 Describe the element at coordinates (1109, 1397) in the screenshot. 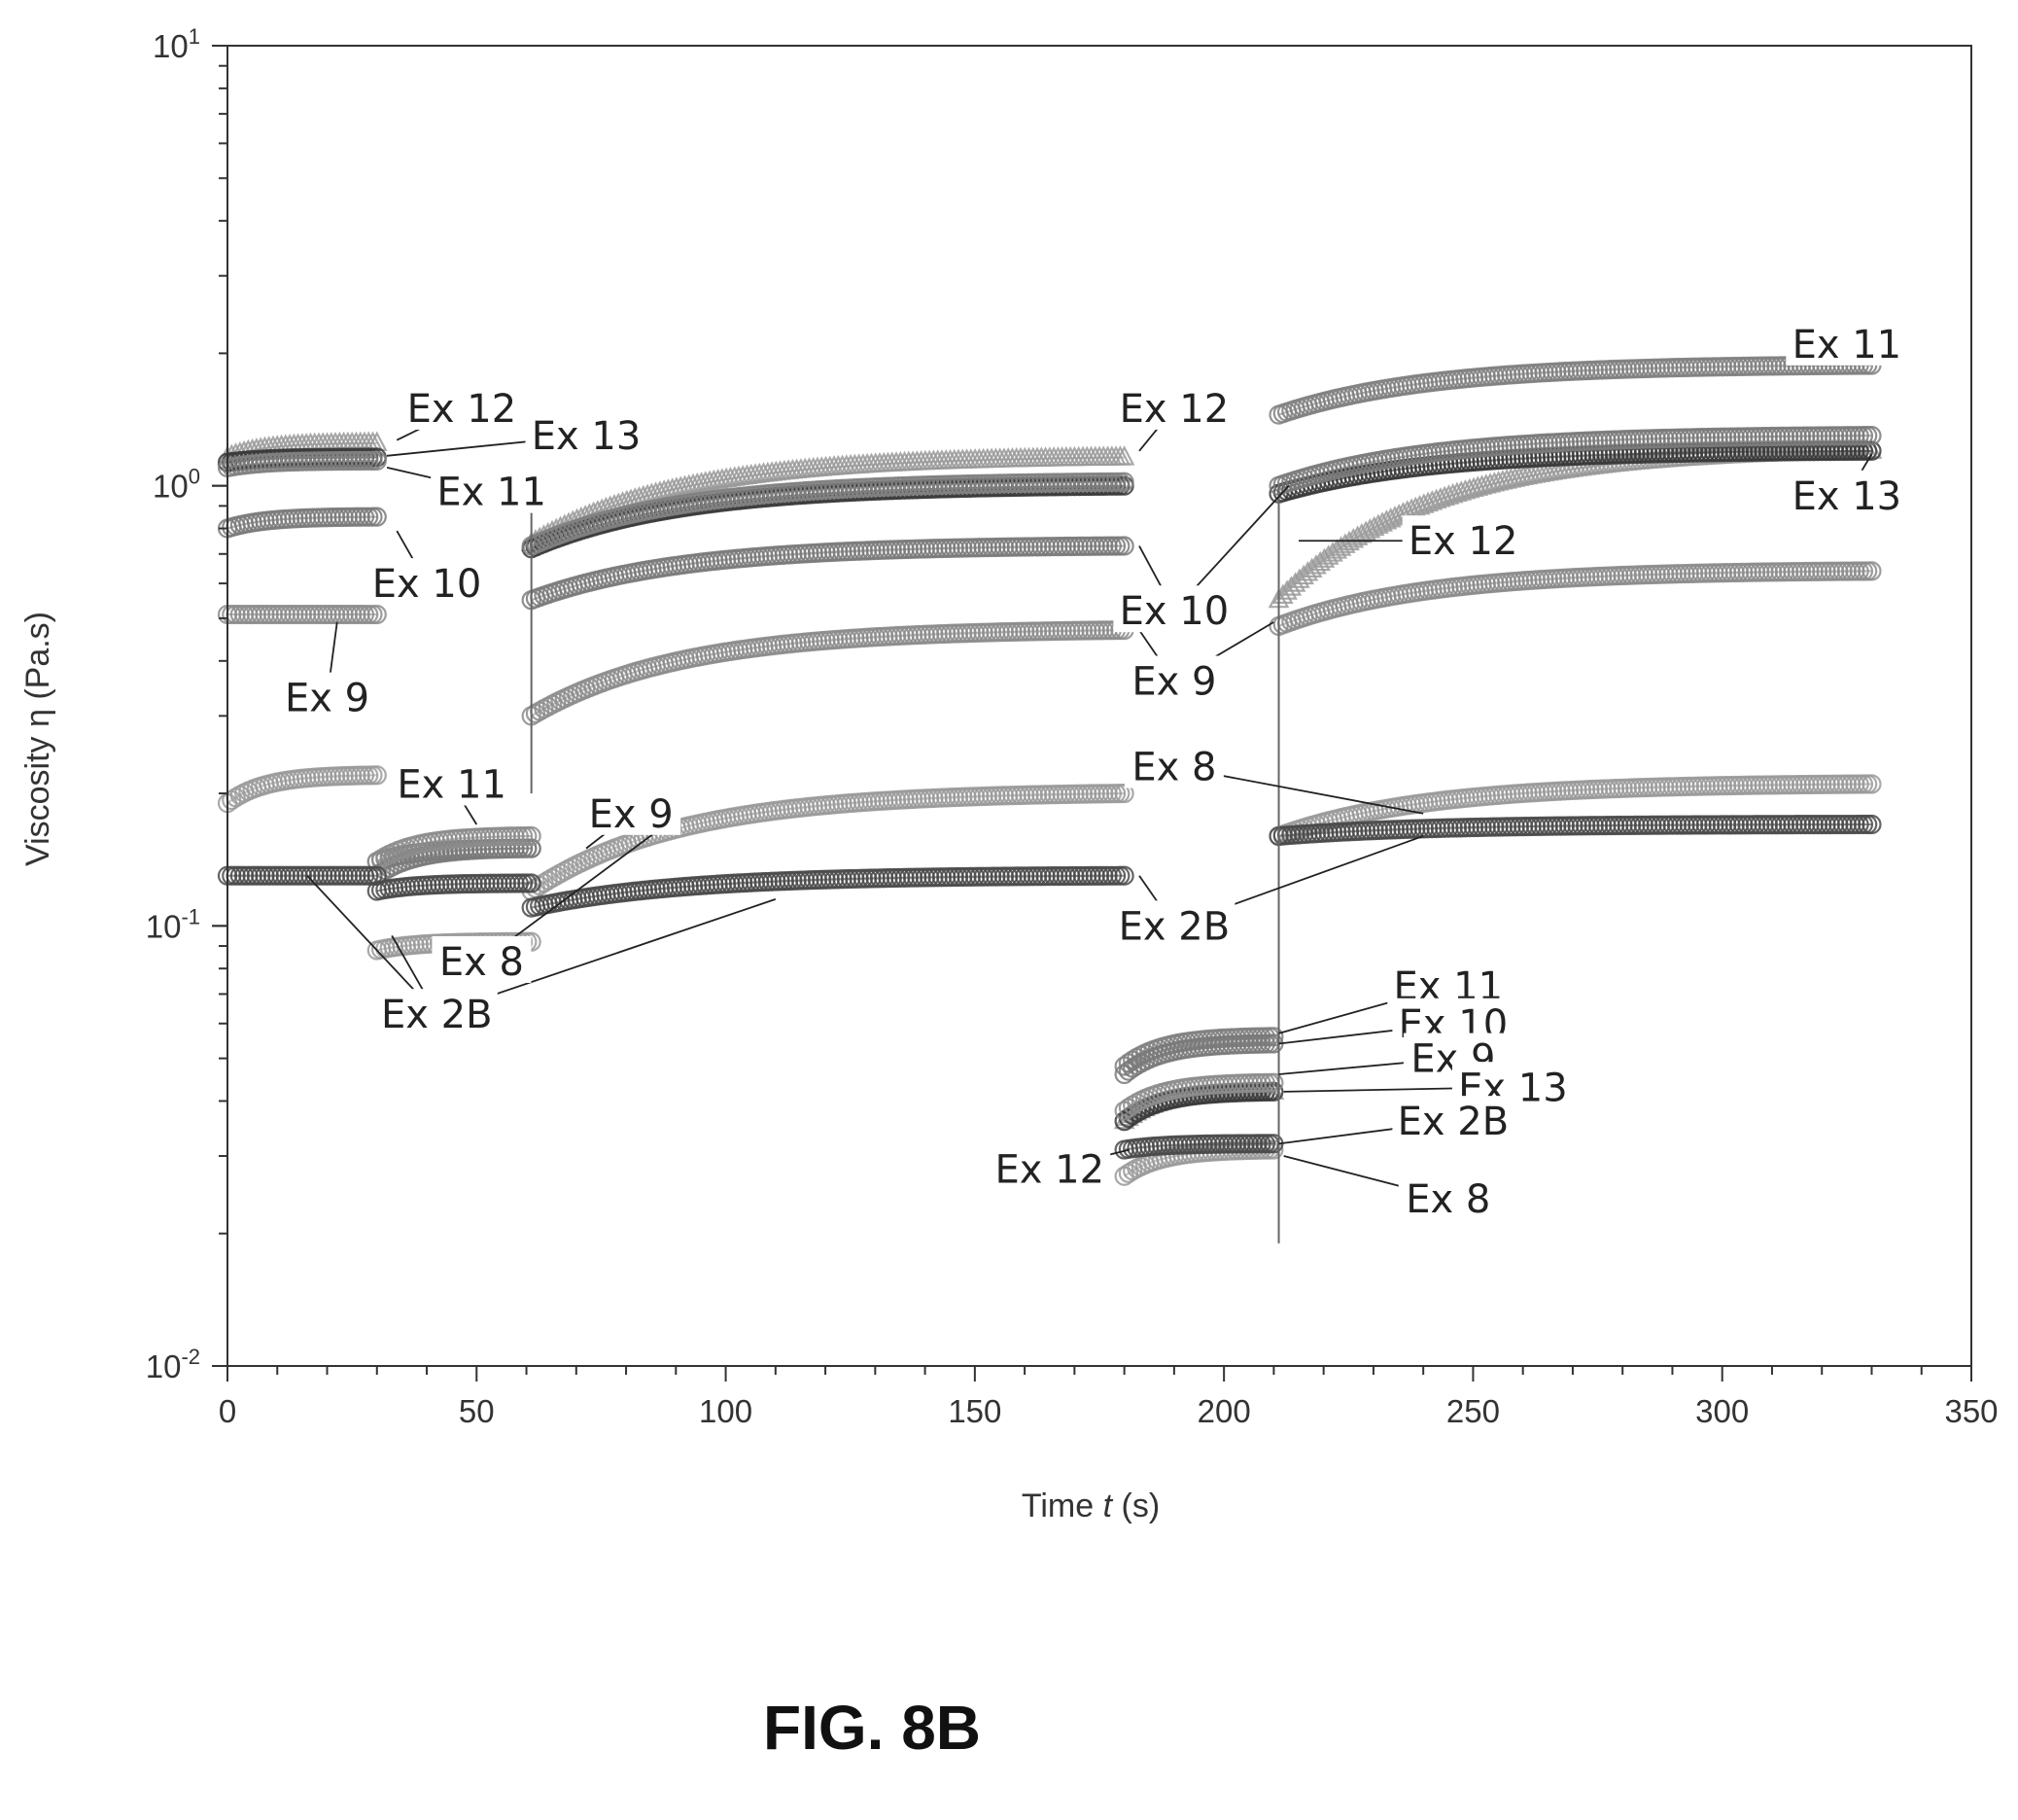

I see `x-axis-ticks: 0 50 100 150 200 250 300 350` at that location.